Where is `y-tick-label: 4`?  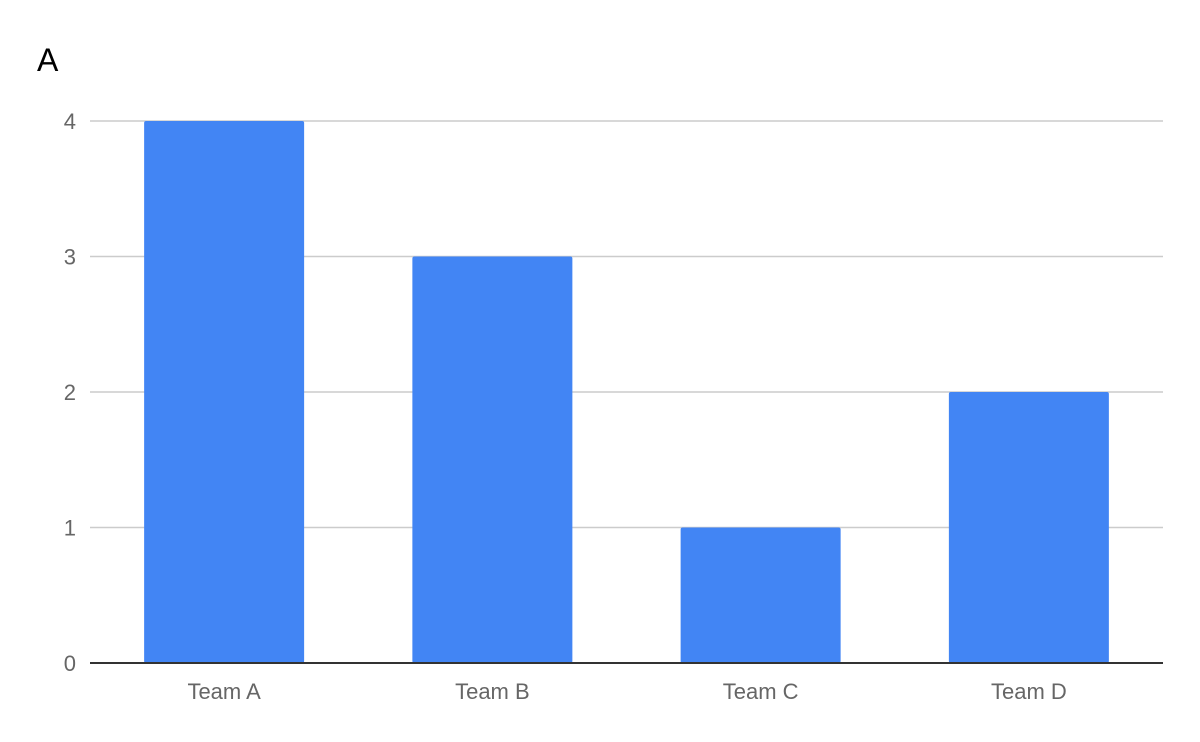 y-tick-label: 4 is located at coordinates (70, 121).